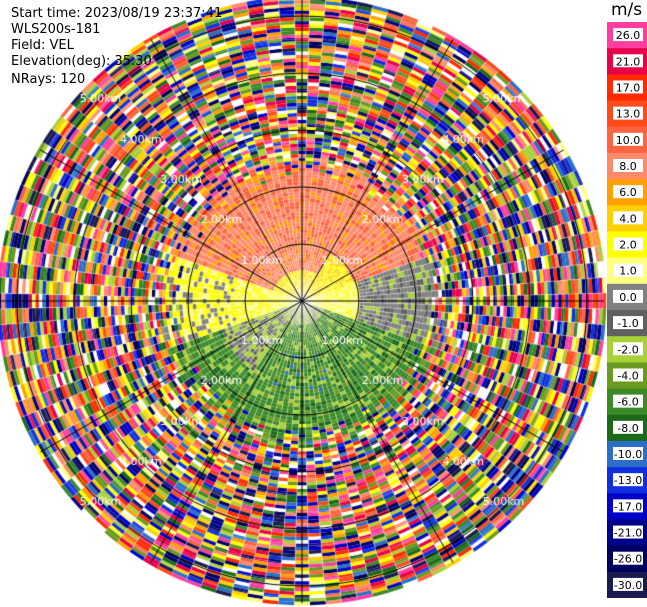  I want to click on colorbar-tick-label: 4.0, so click(628, 218).